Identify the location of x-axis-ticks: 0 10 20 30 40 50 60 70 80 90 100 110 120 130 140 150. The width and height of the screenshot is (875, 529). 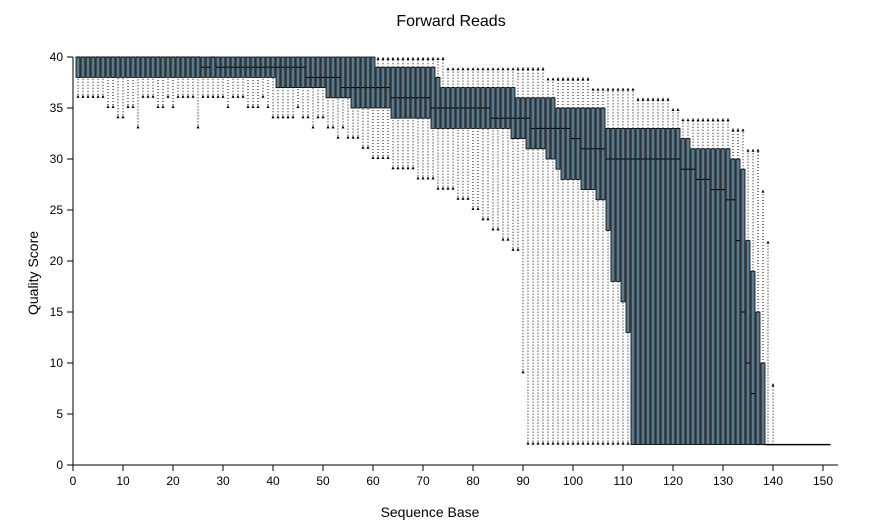
(451, 476).